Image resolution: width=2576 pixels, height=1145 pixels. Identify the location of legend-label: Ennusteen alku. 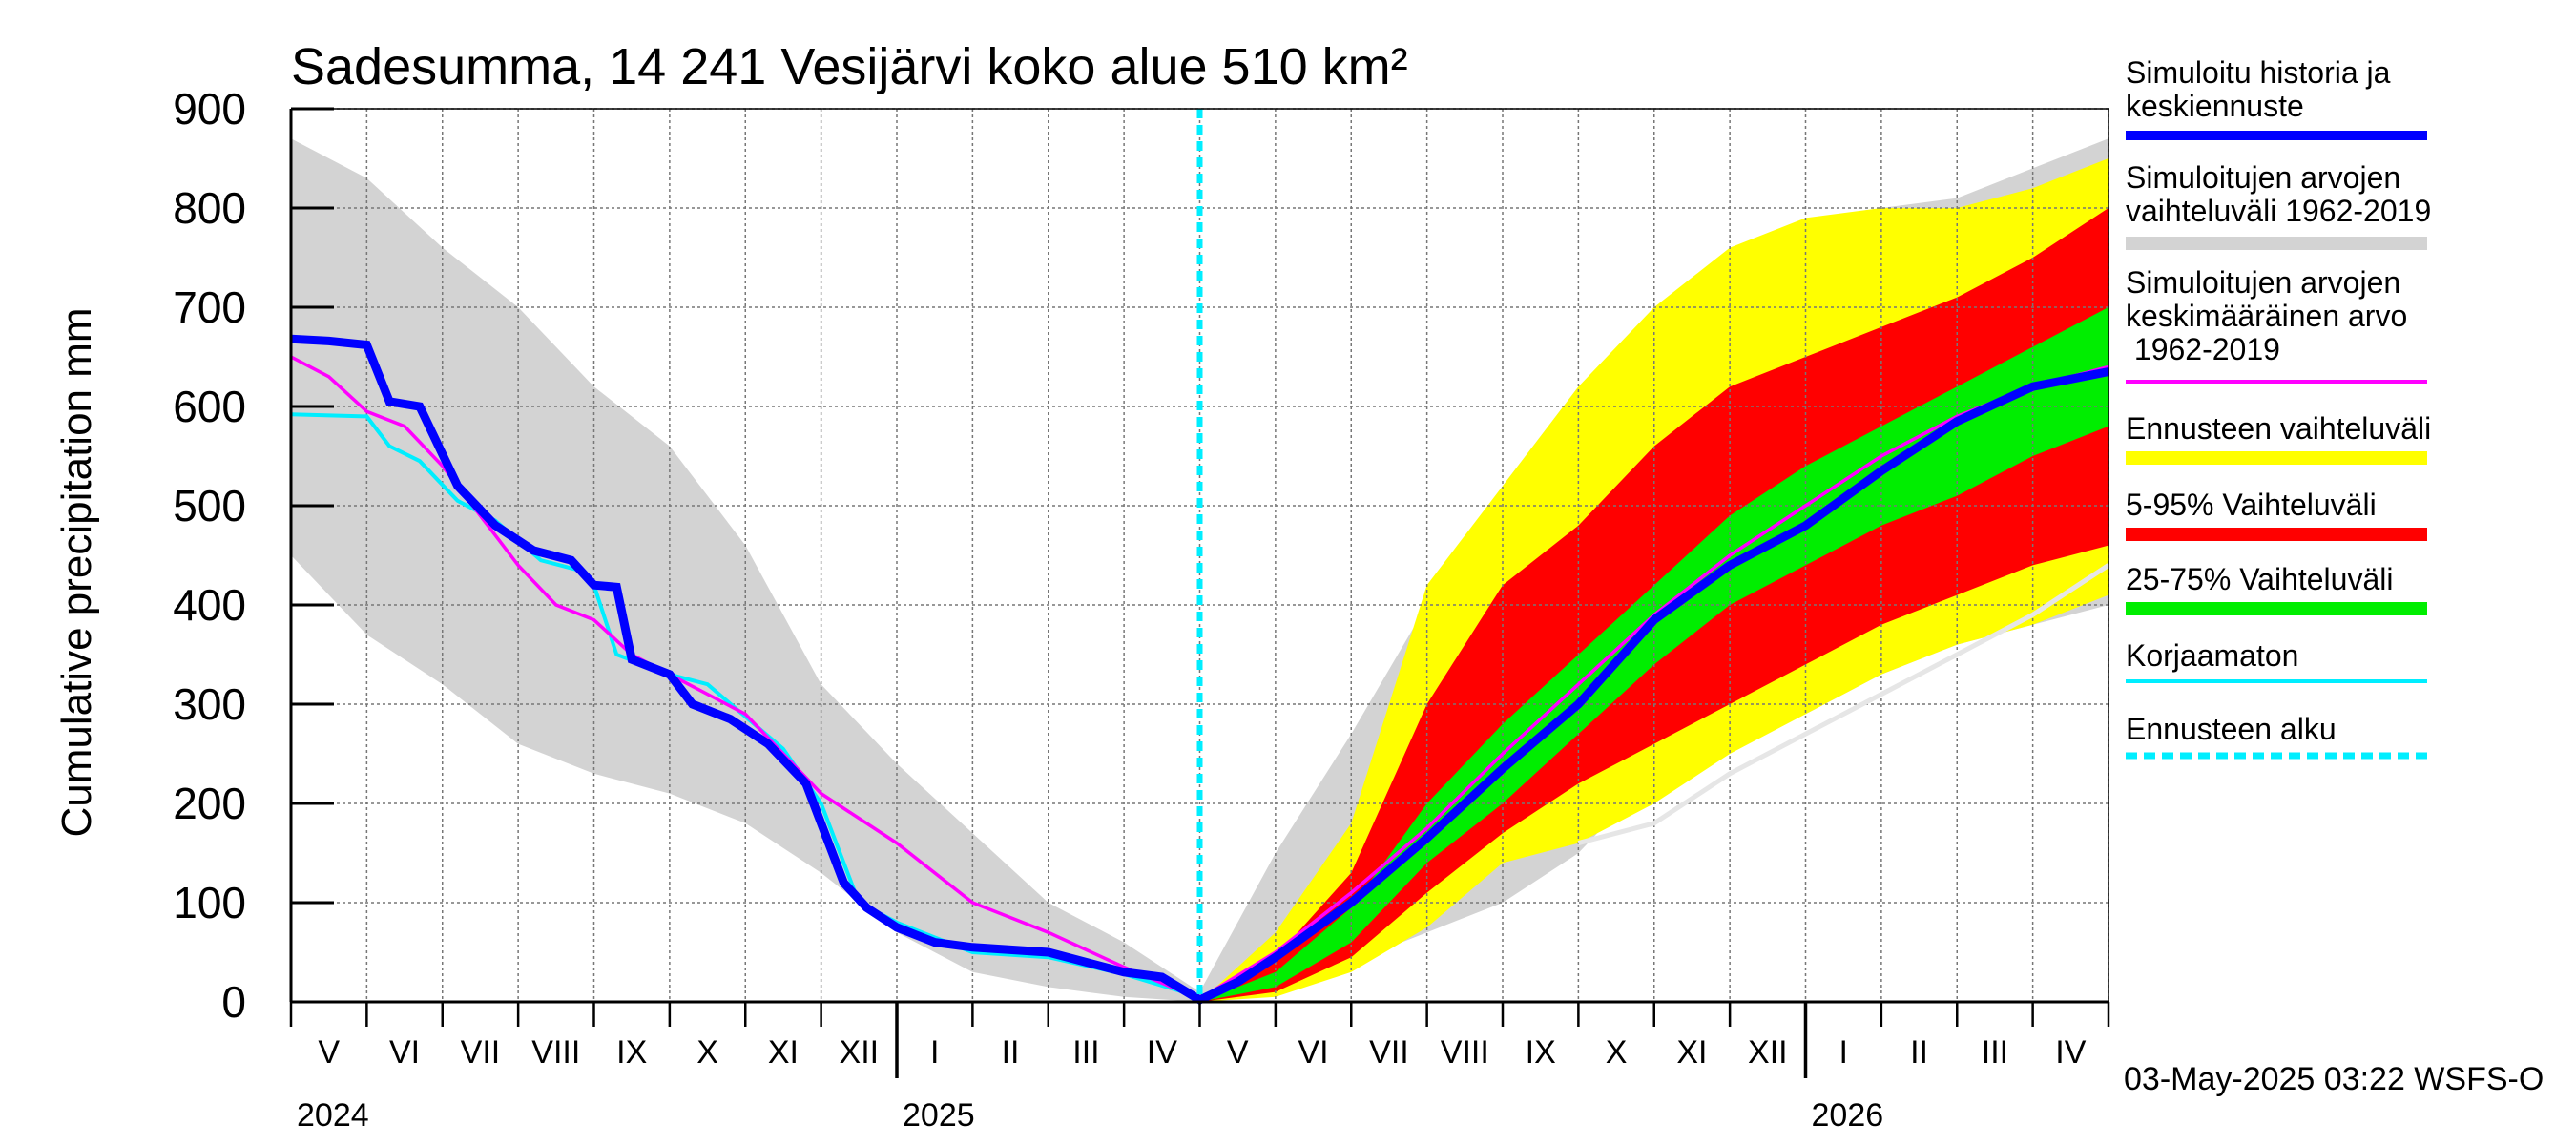
(2231, 729).